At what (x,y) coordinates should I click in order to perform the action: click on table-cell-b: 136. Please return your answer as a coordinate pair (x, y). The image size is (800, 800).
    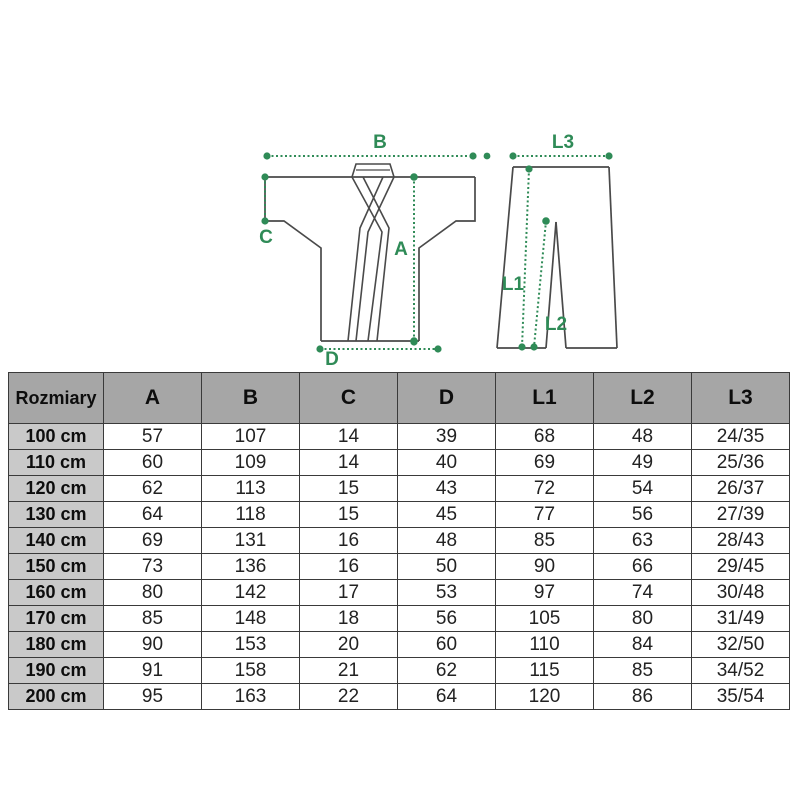
    Looking at the image, I should click on (250, 566).